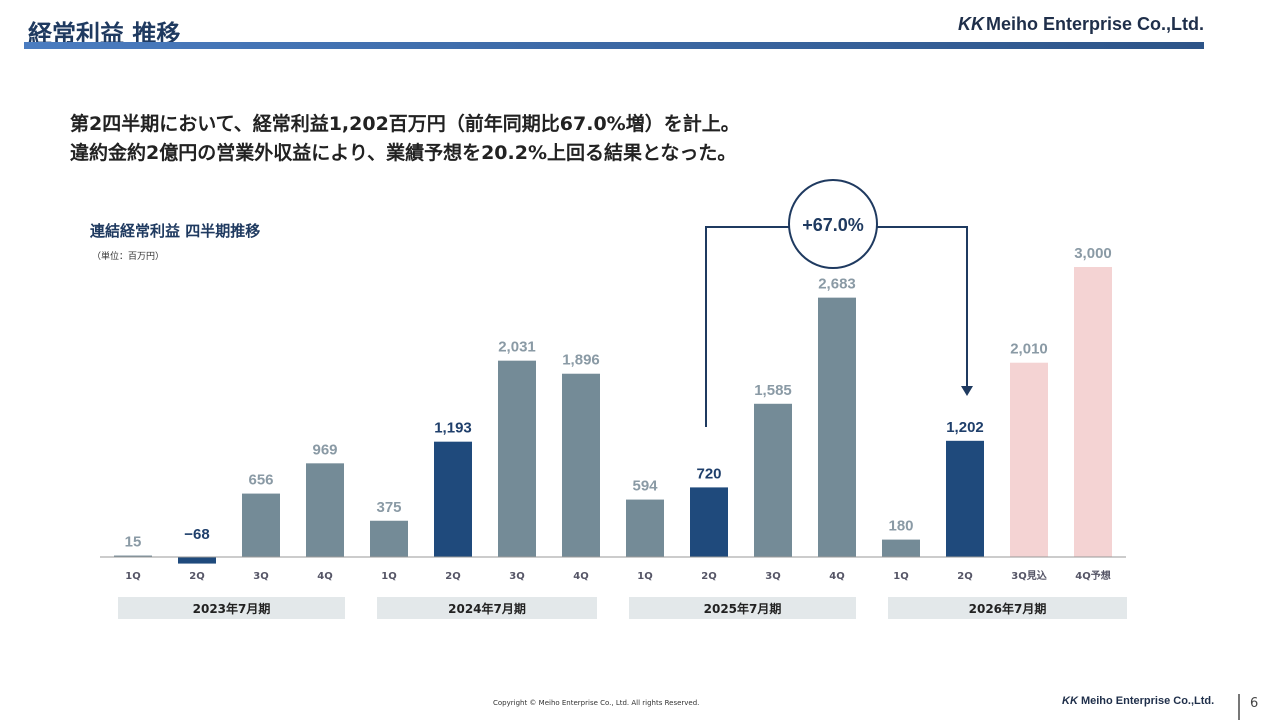 The image size is (1280, 720). What do you see at coordinates (645, 486) in the screenshot?
I see `data-label: 594` at bounding box center [645, 486].